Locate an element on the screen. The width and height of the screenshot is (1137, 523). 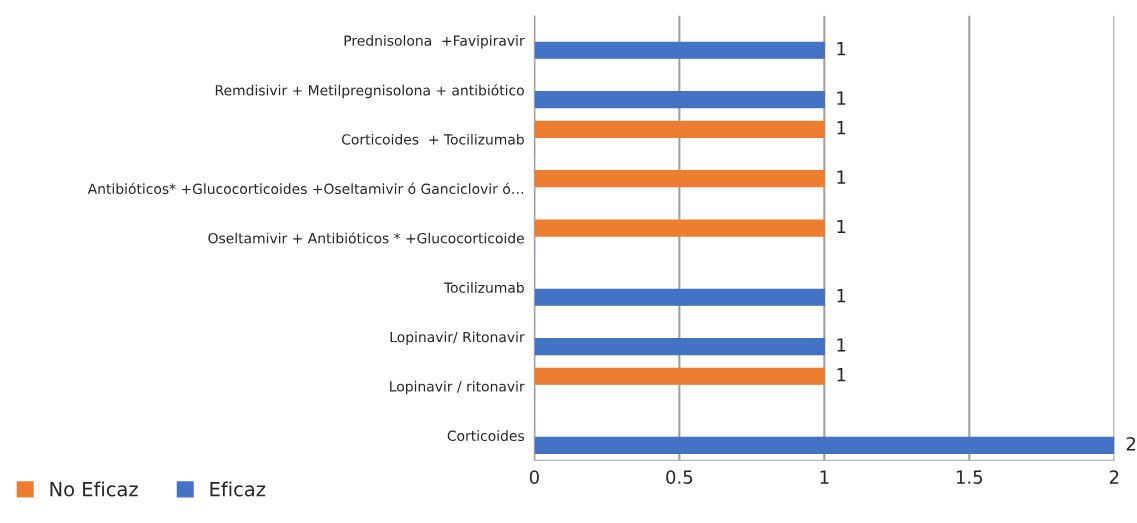
x-tick-label: 1 is located at coordinates (824, 477).